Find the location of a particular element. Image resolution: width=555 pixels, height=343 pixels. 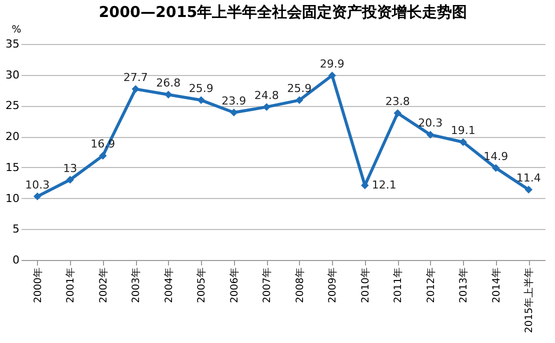

y-tick-label: 10 is located at coordinates (13, 198).